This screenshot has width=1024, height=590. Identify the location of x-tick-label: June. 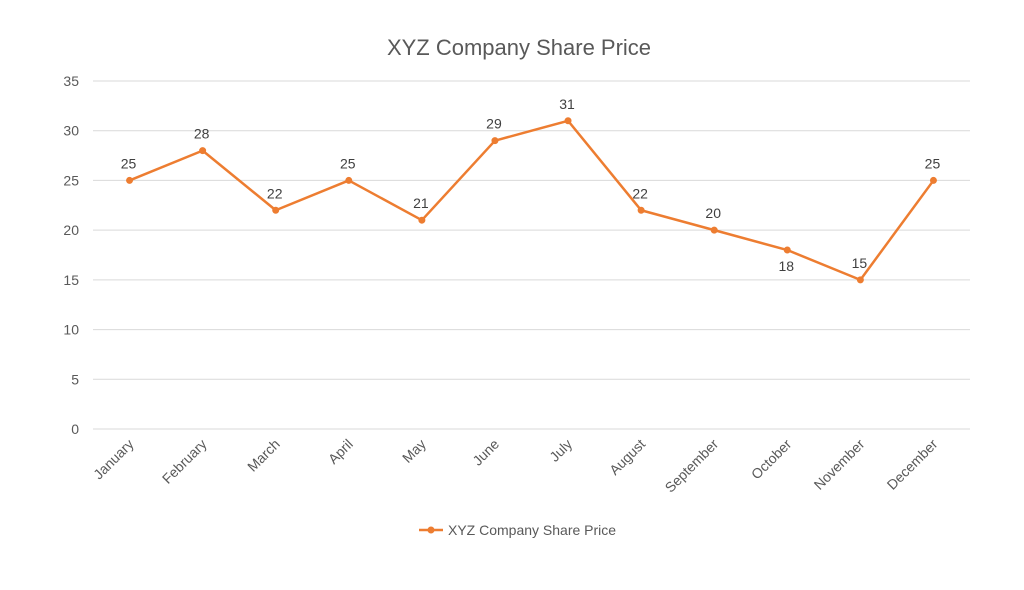
(485, 452).